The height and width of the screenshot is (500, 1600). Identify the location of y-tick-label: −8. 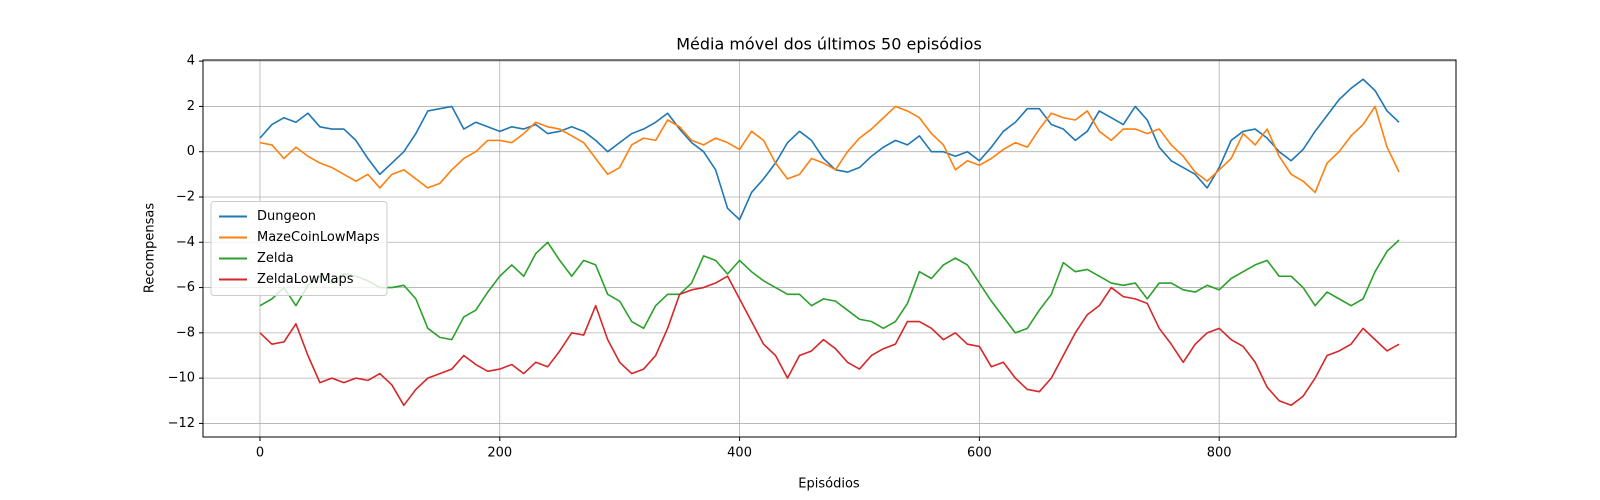
(185, 332).